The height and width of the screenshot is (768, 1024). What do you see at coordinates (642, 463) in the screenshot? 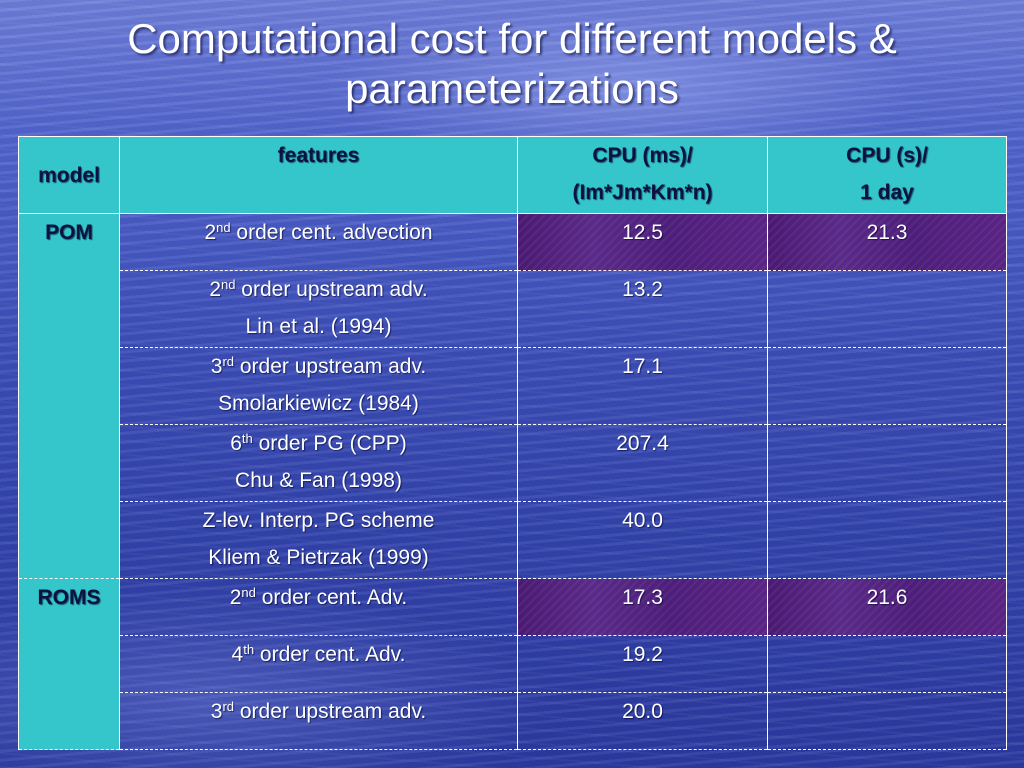
I see `cpu-ms-cell: 207.4` at bounding box center [642, 463].